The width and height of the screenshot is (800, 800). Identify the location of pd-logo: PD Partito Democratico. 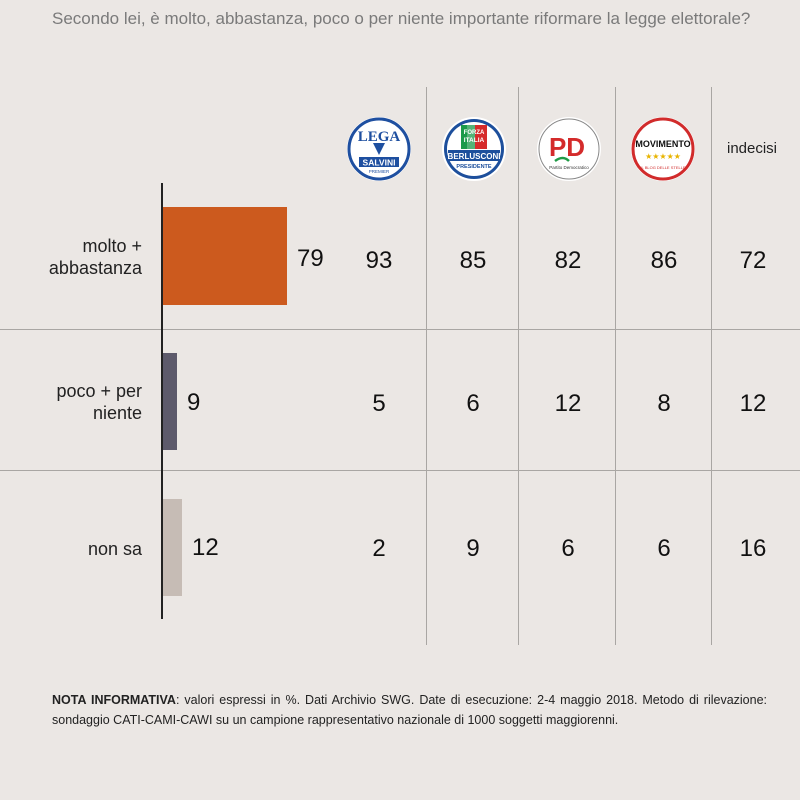
(569, 149).